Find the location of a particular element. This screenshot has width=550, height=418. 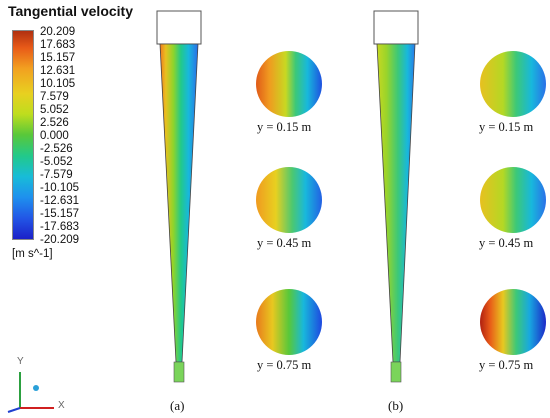

triad-x-label: X is located at coordinates (61, 405).